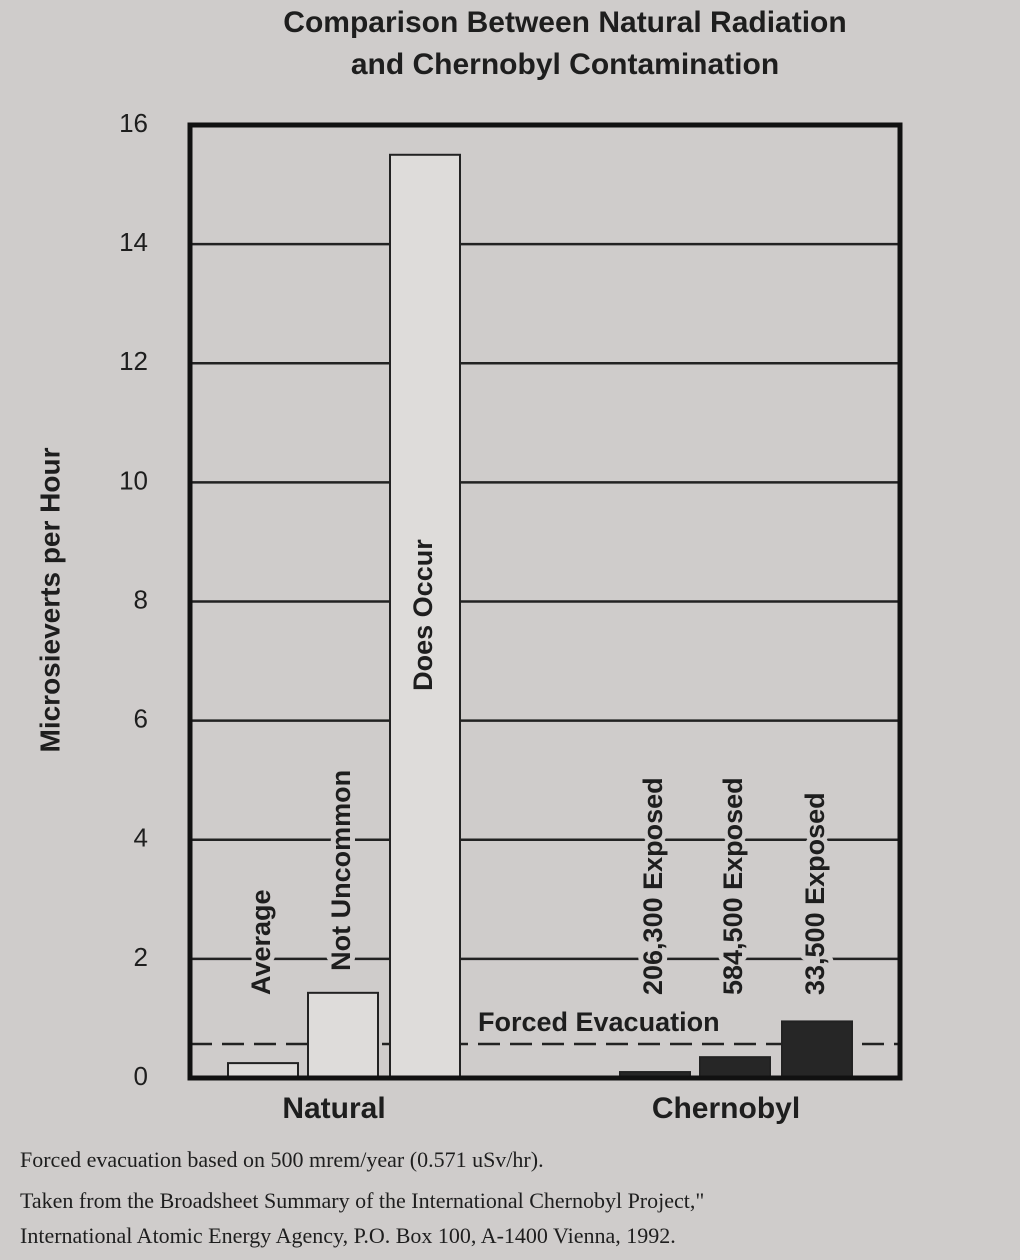 The height and width of the screenshot is (1260, 1020). What do you see at coordinates (141, 838) in the screenshot?
I see `y-tick-label: 4` at bounding box center [141, 838].